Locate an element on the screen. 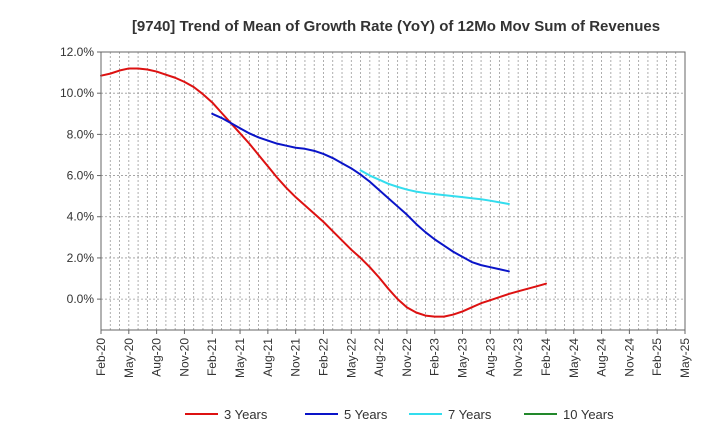 This screenshot has height=440, width=720. x-tick-label: Feb-20 is located at coordinates (101, 357).